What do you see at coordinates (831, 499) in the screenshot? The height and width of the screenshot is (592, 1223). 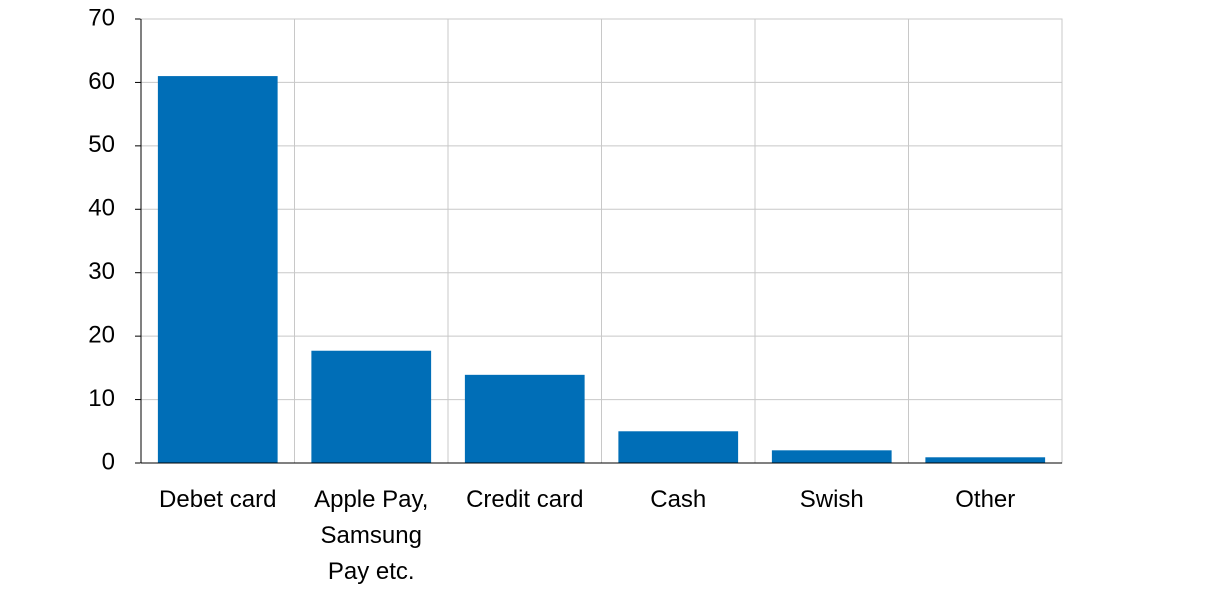 I see `x-tick-label: Swish` at bounding box center [831, 499].